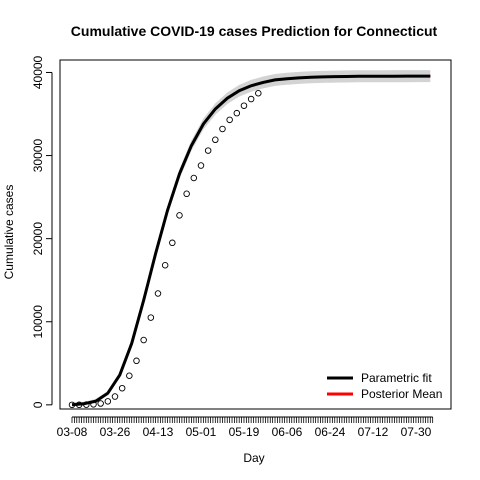  I want to click on x-tick-label: 06-06, so click(287, 432).